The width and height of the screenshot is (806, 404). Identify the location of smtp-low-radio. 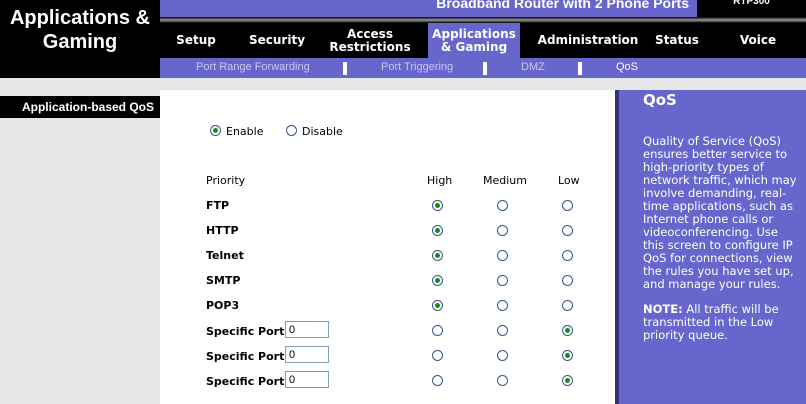
(567, 280).